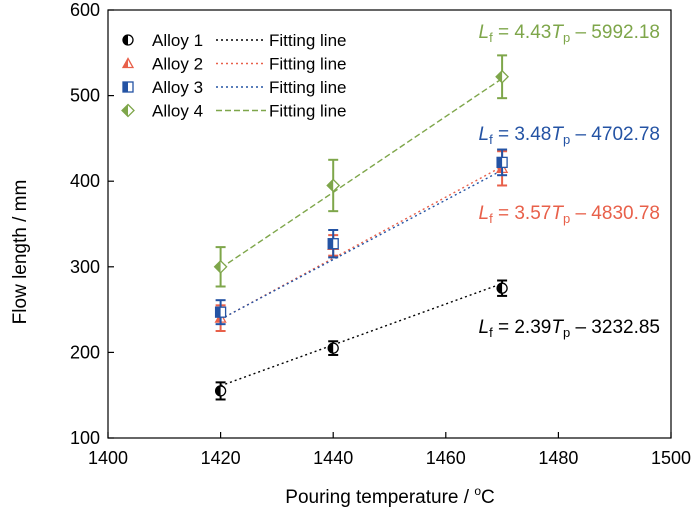 The image size is (700, 514). Describe the element at coordinates (177, 40) in the screenshot. I see `legend-series-label: Alloy 1` at that location.